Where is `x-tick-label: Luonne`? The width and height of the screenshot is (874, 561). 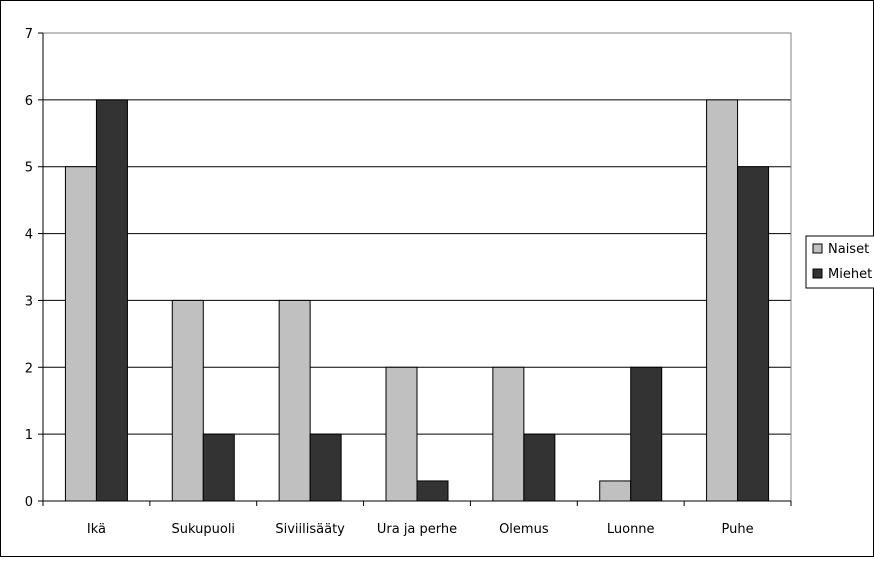 x-tick-label: Luonne is located at coordinates (631, 529).